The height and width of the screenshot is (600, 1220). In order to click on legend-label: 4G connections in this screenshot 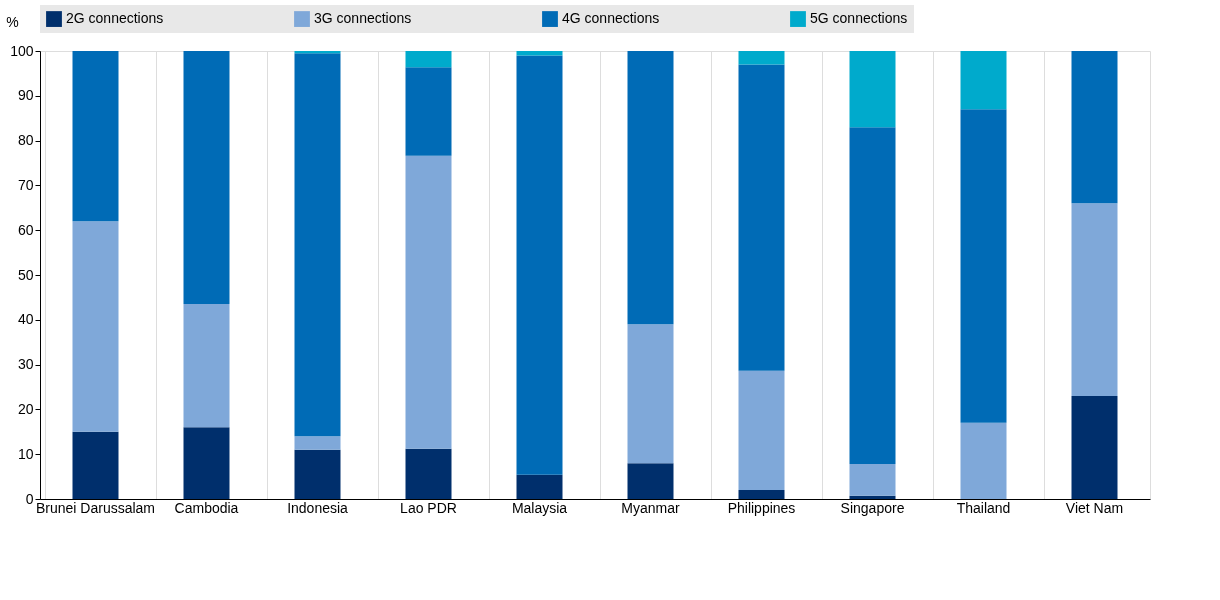, I will do `click(611, 18)`.